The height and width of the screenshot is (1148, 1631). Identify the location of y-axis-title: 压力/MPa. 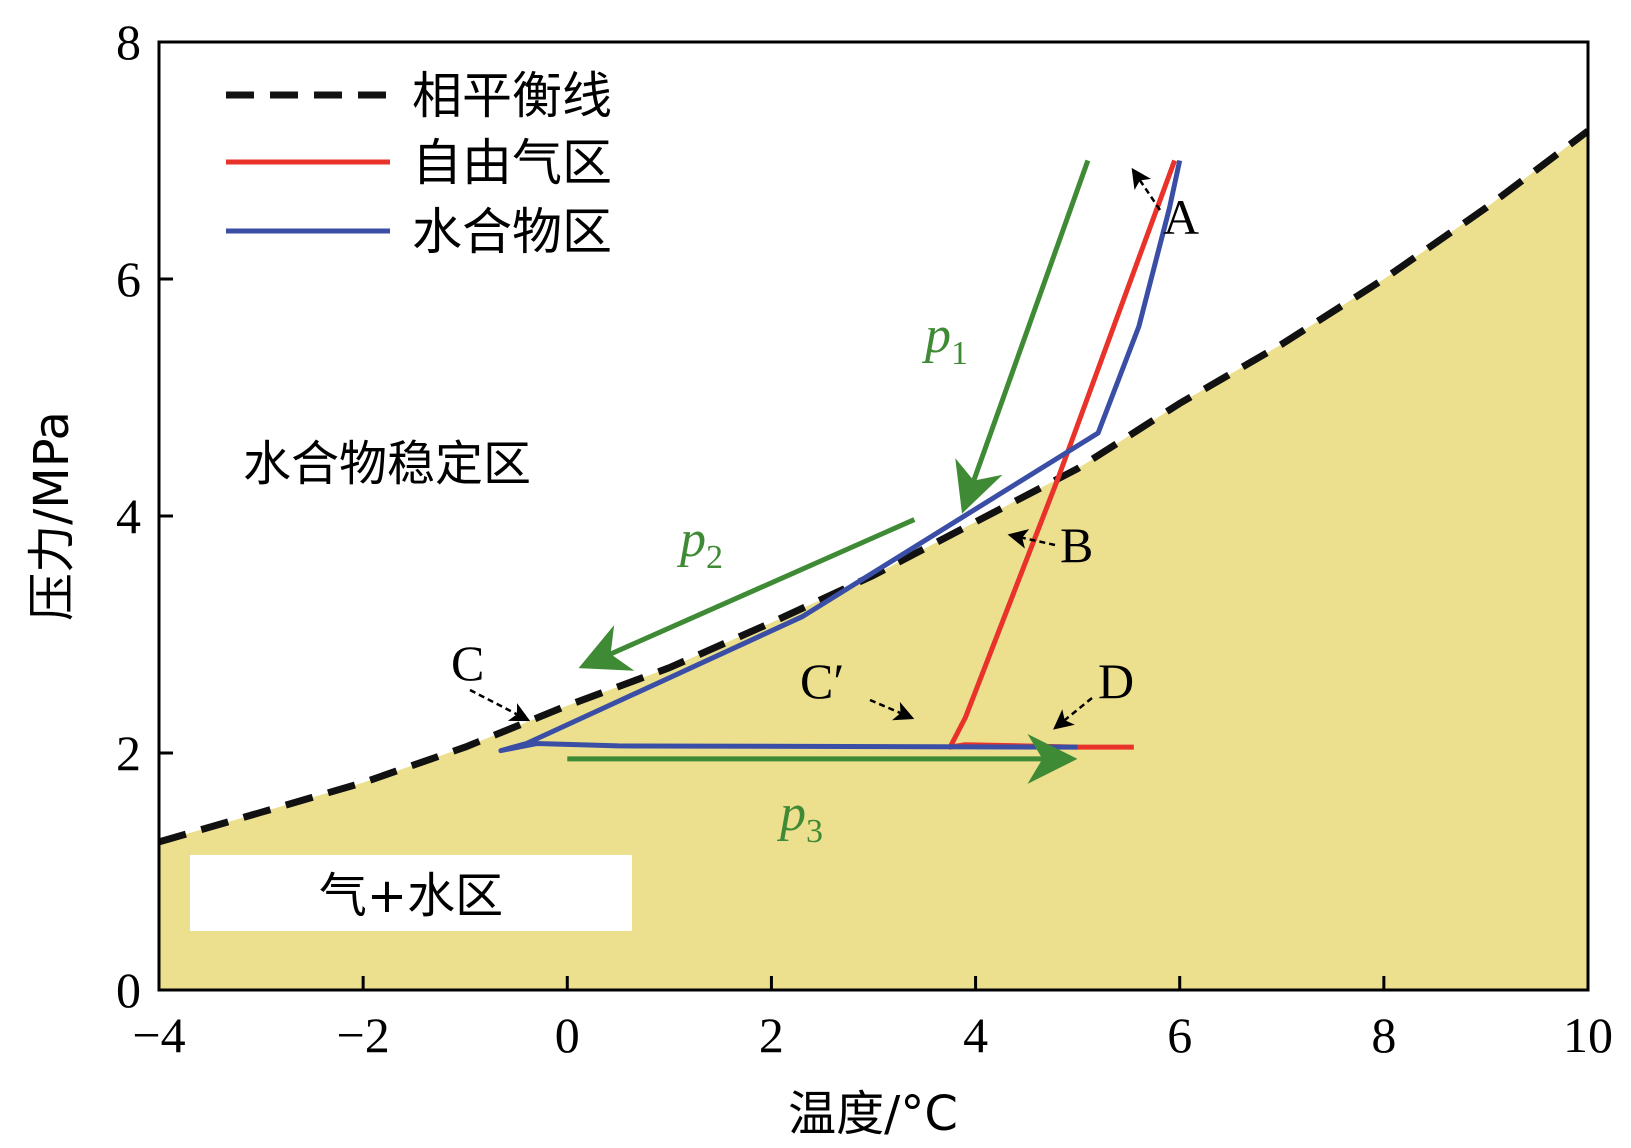
(52, 516).